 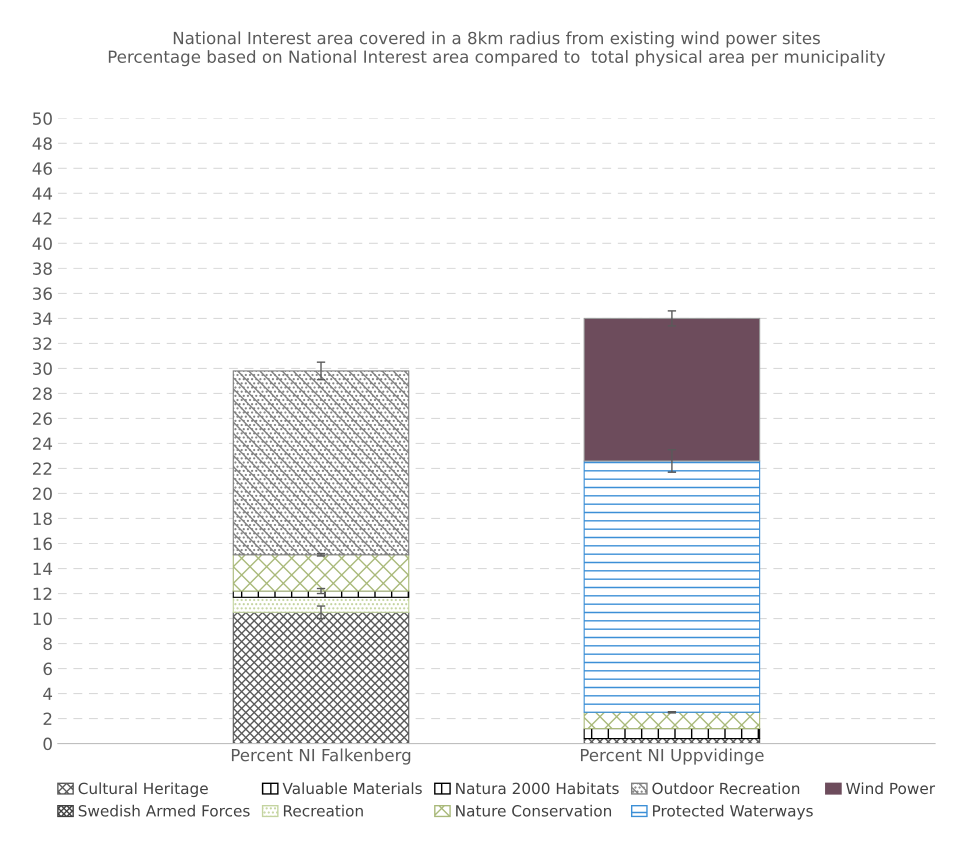 What do you see at coordinates (42, 143) in the screenshot?
I see `y-tick-label: 48` at bounding box center [42, 143].